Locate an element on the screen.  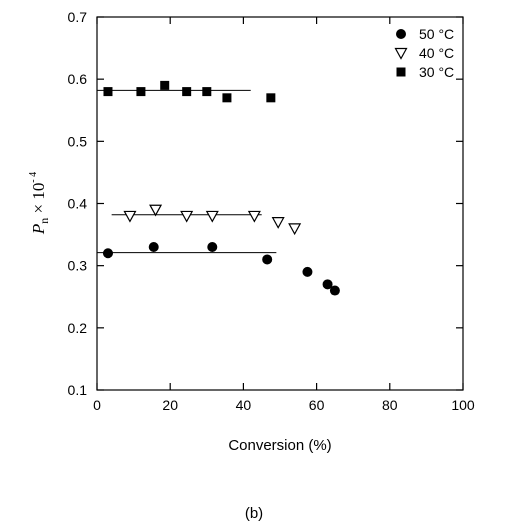
y-tick-label: 0.5 is located at coordinates (78, 141).